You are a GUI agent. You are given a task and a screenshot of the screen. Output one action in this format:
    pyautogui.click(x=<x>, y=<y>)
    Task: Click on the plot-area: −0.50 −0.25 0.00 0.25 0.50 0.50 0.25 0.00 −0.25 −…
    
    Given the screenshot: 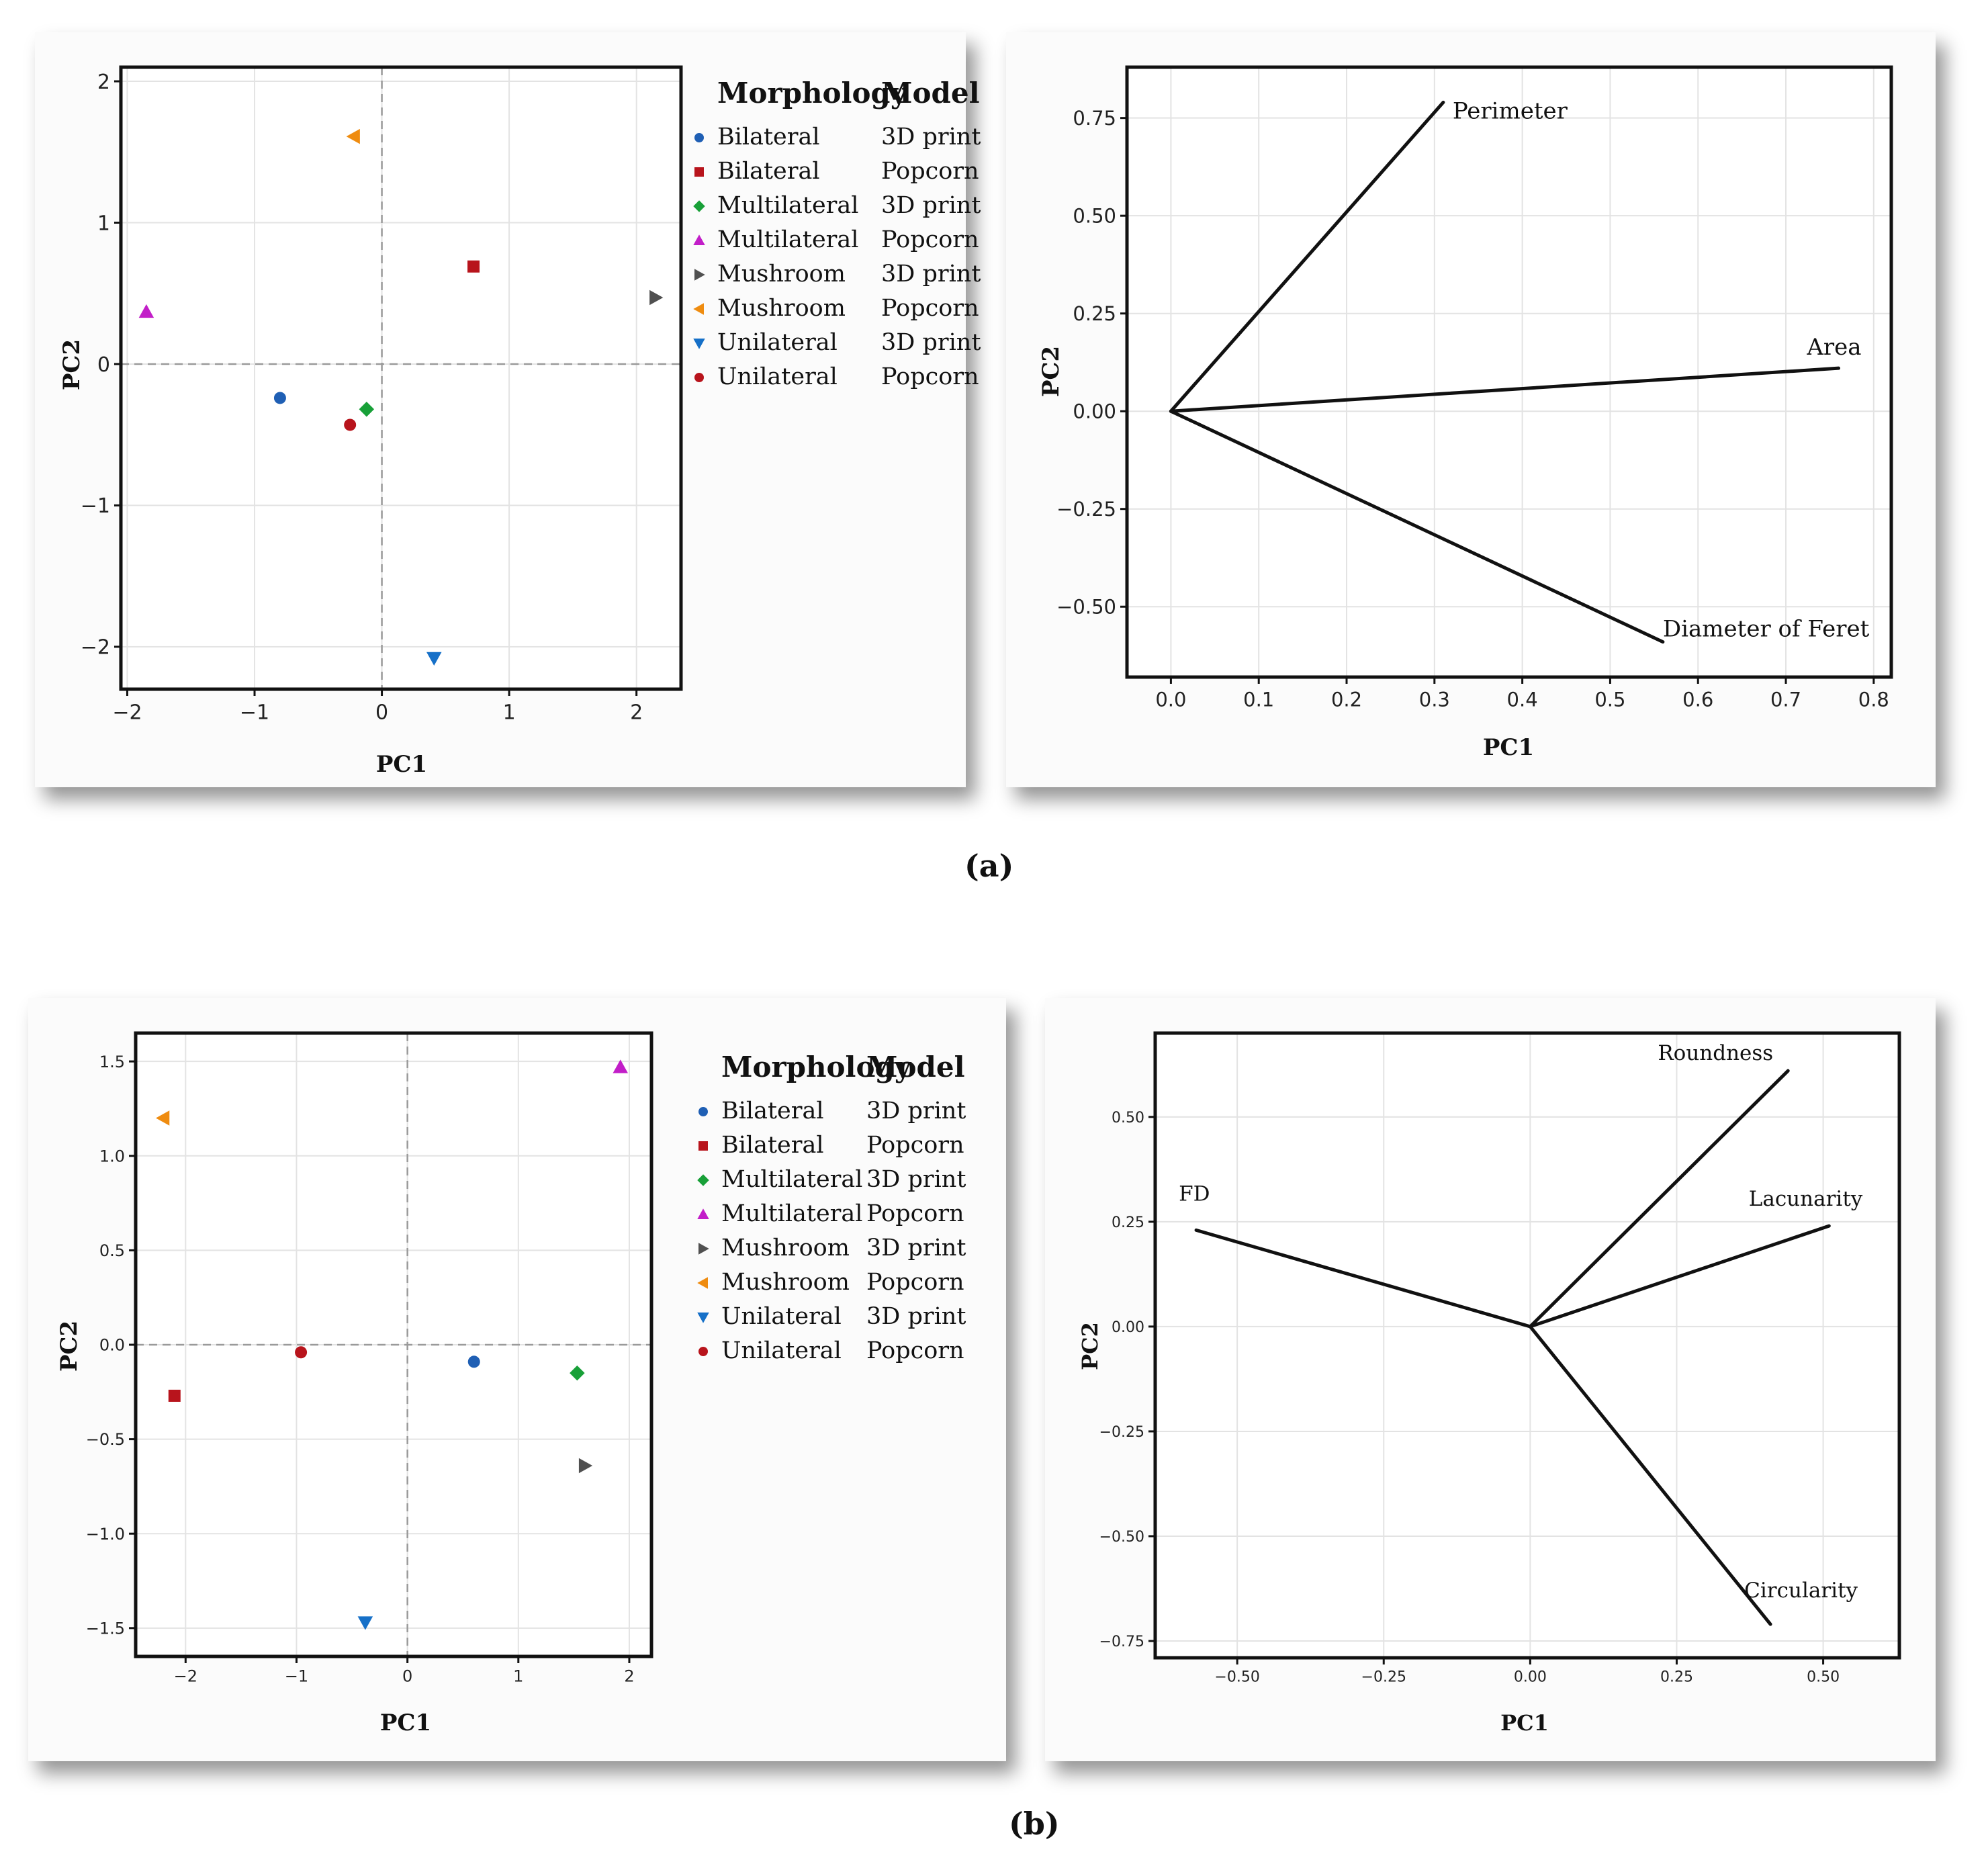 What is the action you would take?
    pyautogui.click(x=1500, y=1358)
    